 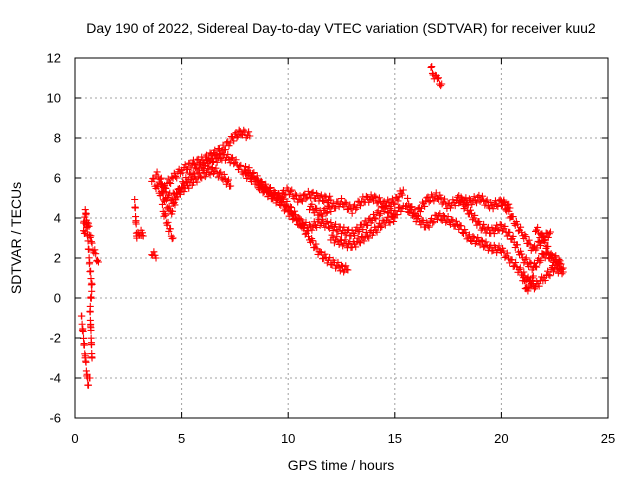 I want to click on y-tick-label: 10, so click(x=54, y=98).